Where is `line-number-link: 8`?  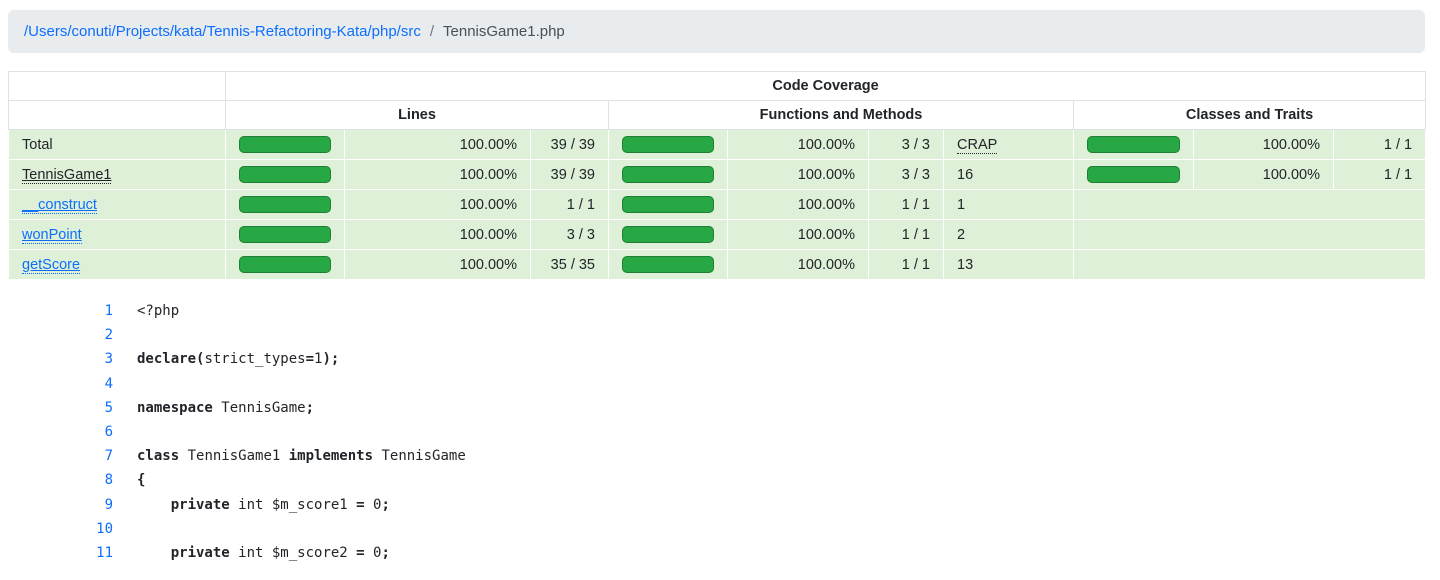 line-number-link: 8 is located at coordinates (108, 480).